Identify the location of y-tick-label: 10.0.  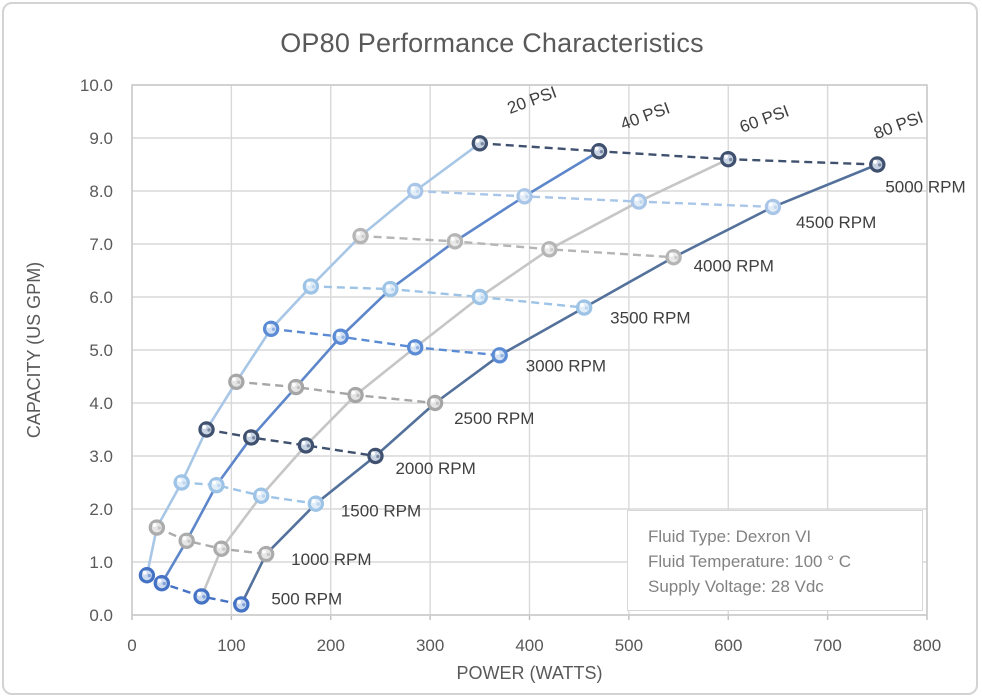
(96, 85).